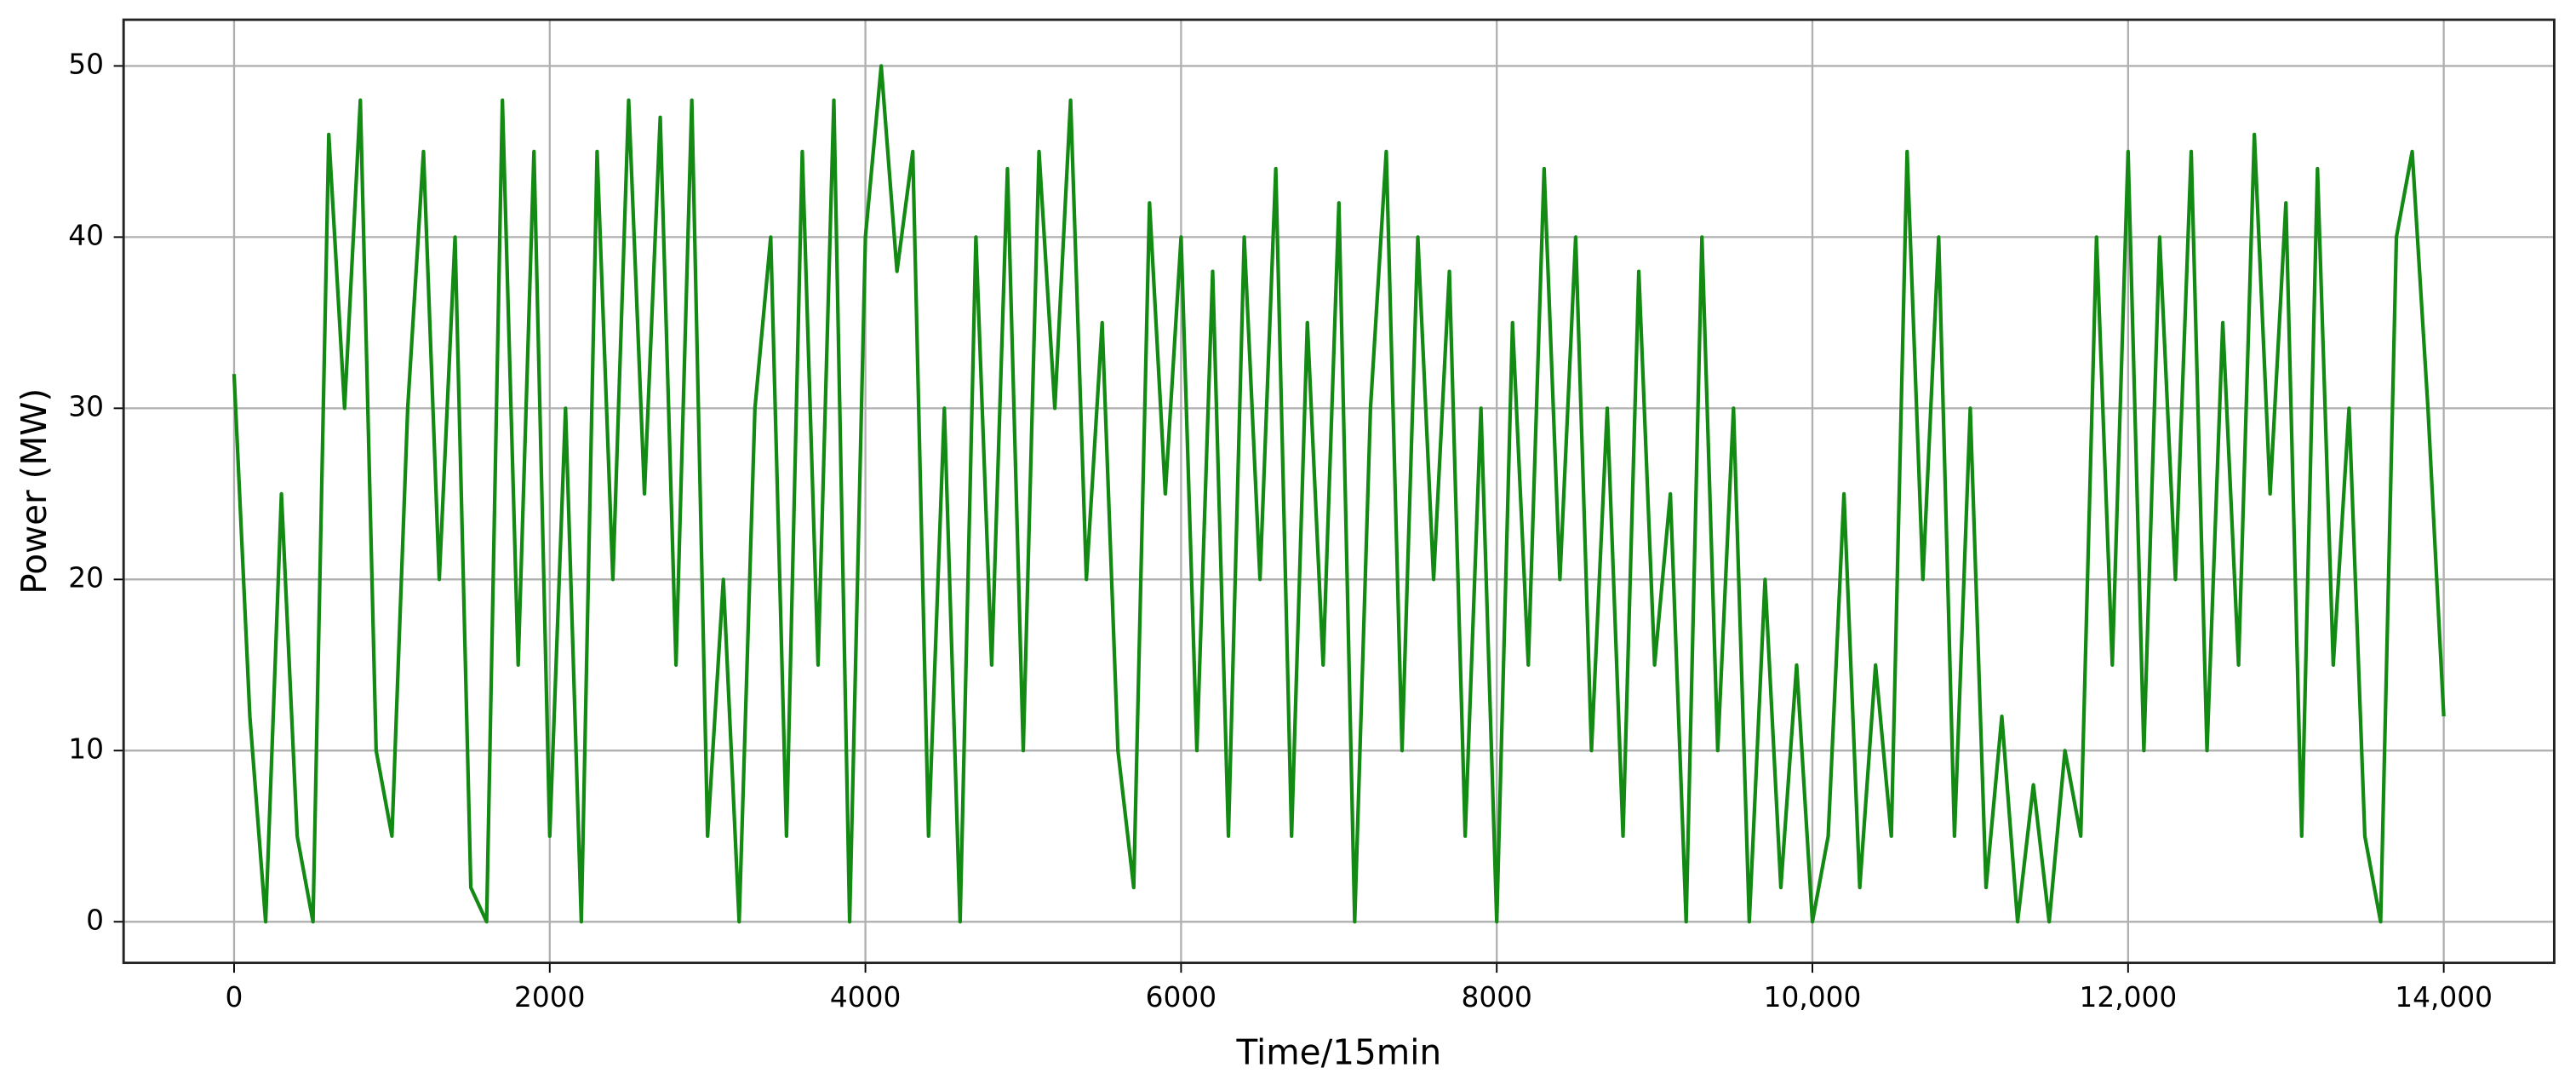 This screenshot has height=1091, width=2576. I want to click on y-tick-label: 50, so click(86, 64).